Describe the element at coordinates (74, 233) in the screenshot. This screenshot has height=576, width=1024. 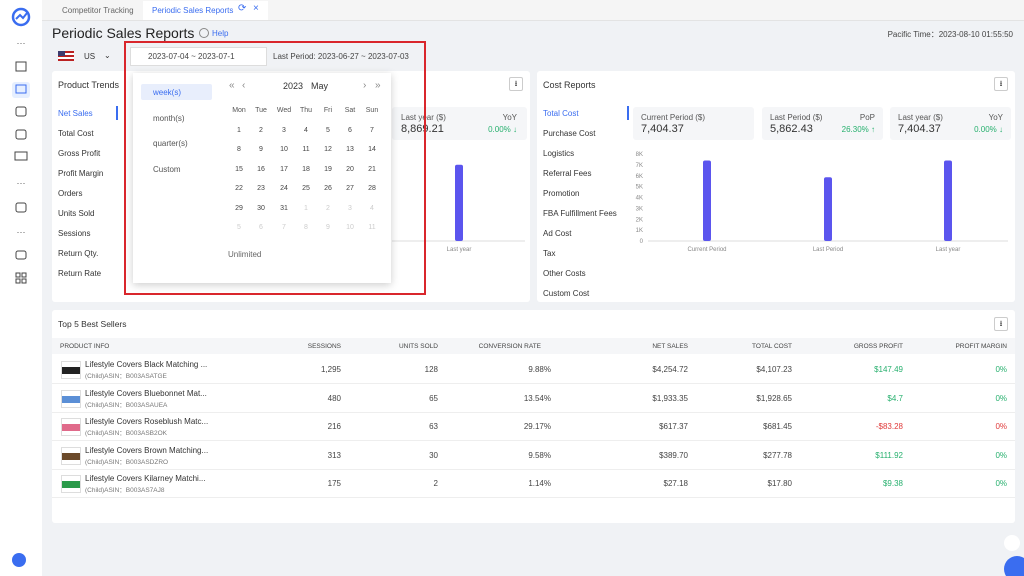
I see `metric-item: Sessions` at that location.